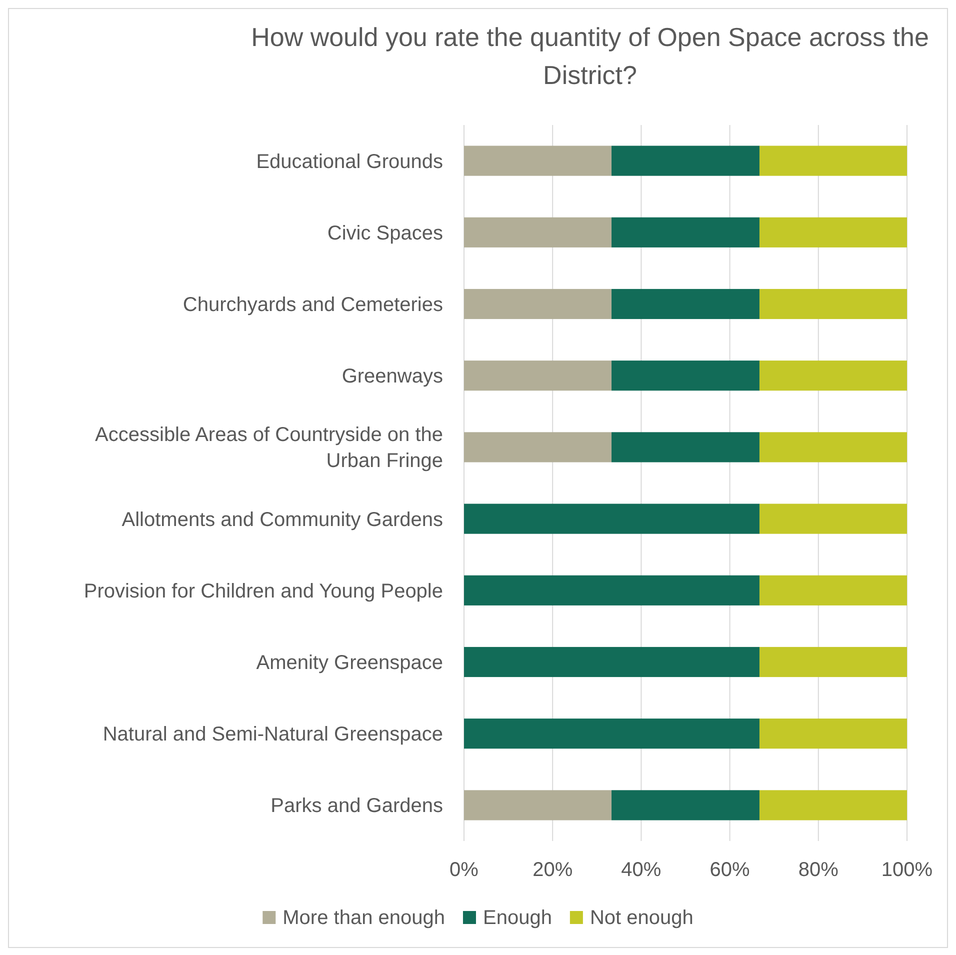 This screenshot has height=955, width=956. Describe the element at coordinates (590, 56) in the screenshot. I see `chart-title: How would you rate the quantity of Open Space across the District?` at that location.